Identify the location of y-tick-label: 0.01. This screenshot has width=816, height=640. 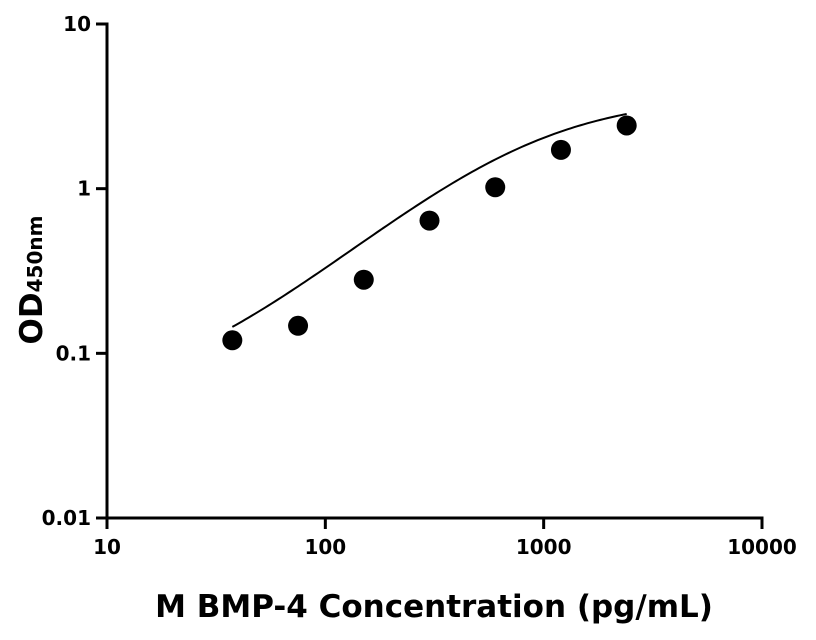
(66, 518).